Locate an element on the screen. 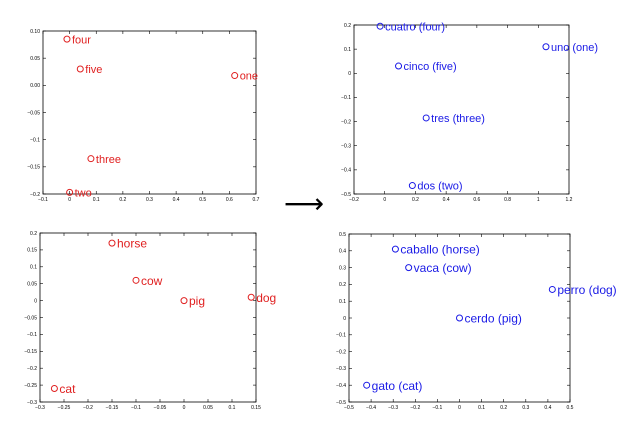  x-tick-label: 0.05 is located at coordinates (208, 408).